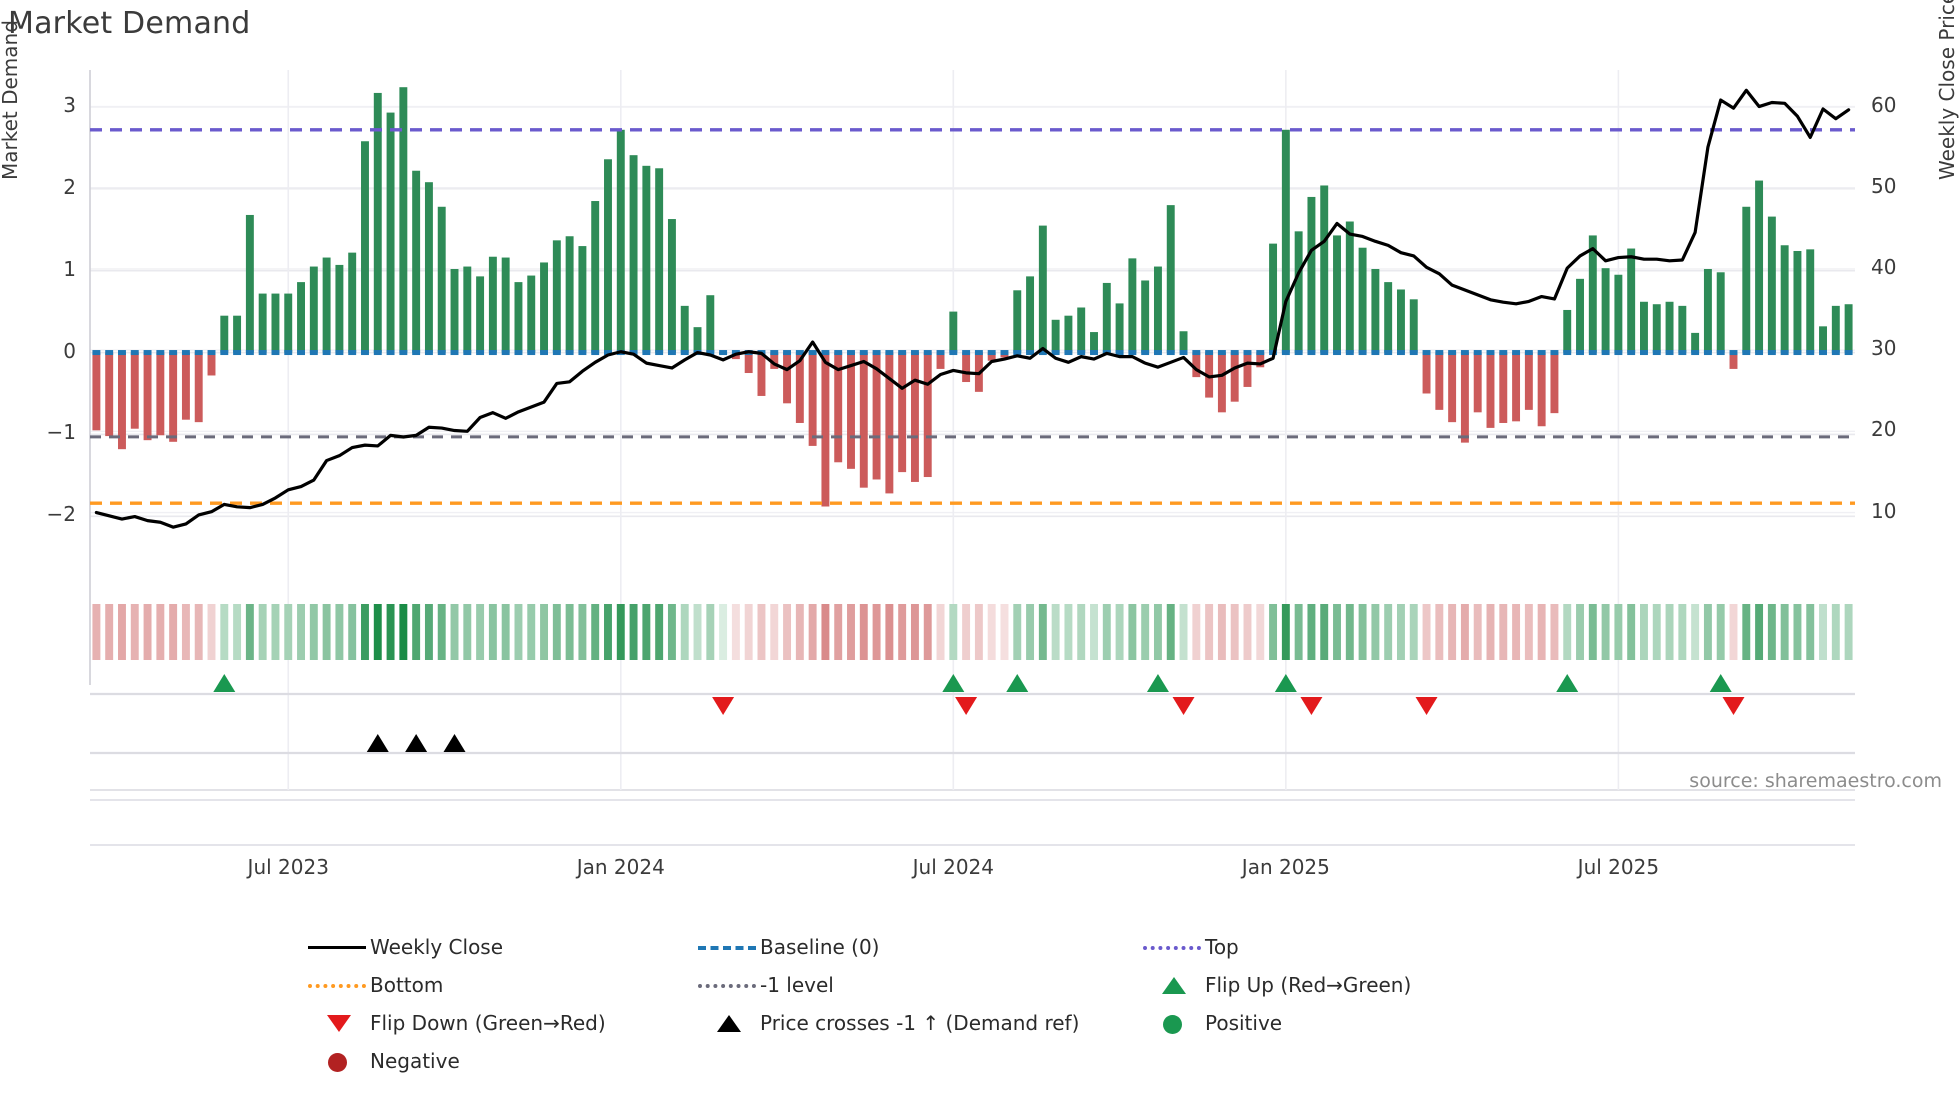 The image size is (1960, 1102). I want to click on legend-label: Bottom, so click(407, 985).